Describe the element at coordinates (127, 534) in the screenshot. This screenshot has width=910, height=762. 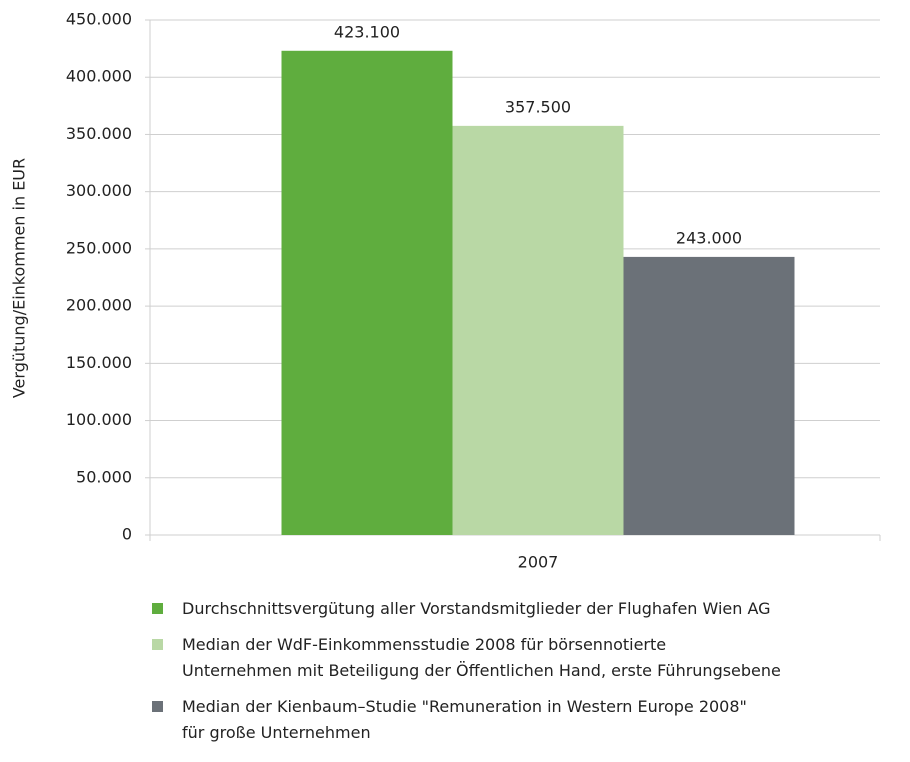
I see `y-tick-label: 0` at that location.